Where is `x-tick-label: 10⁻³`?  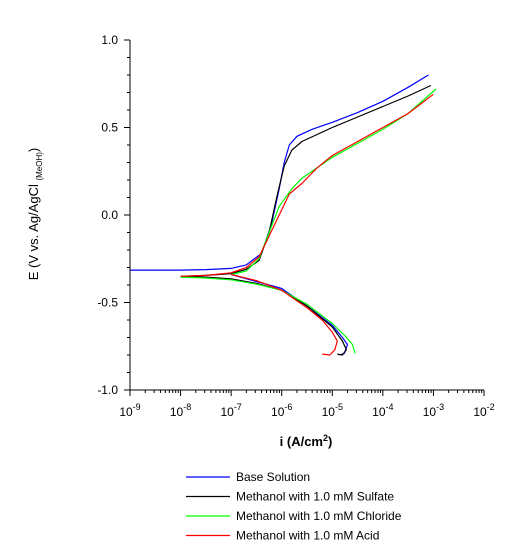 x-tick-label: 10⁻³ is located at coordinates (433, 410).